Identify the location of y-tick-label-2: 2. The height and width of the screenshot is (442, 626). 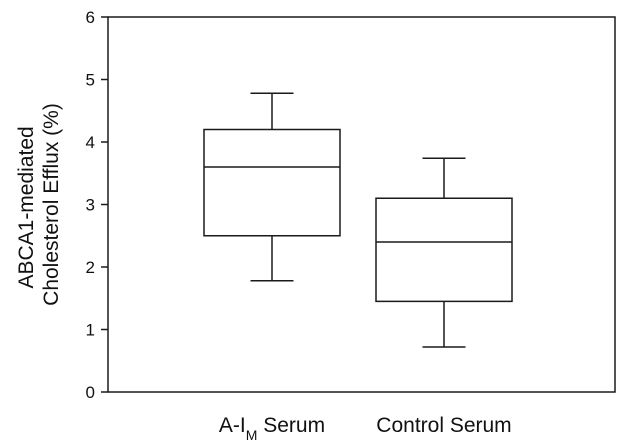
(90, 267).